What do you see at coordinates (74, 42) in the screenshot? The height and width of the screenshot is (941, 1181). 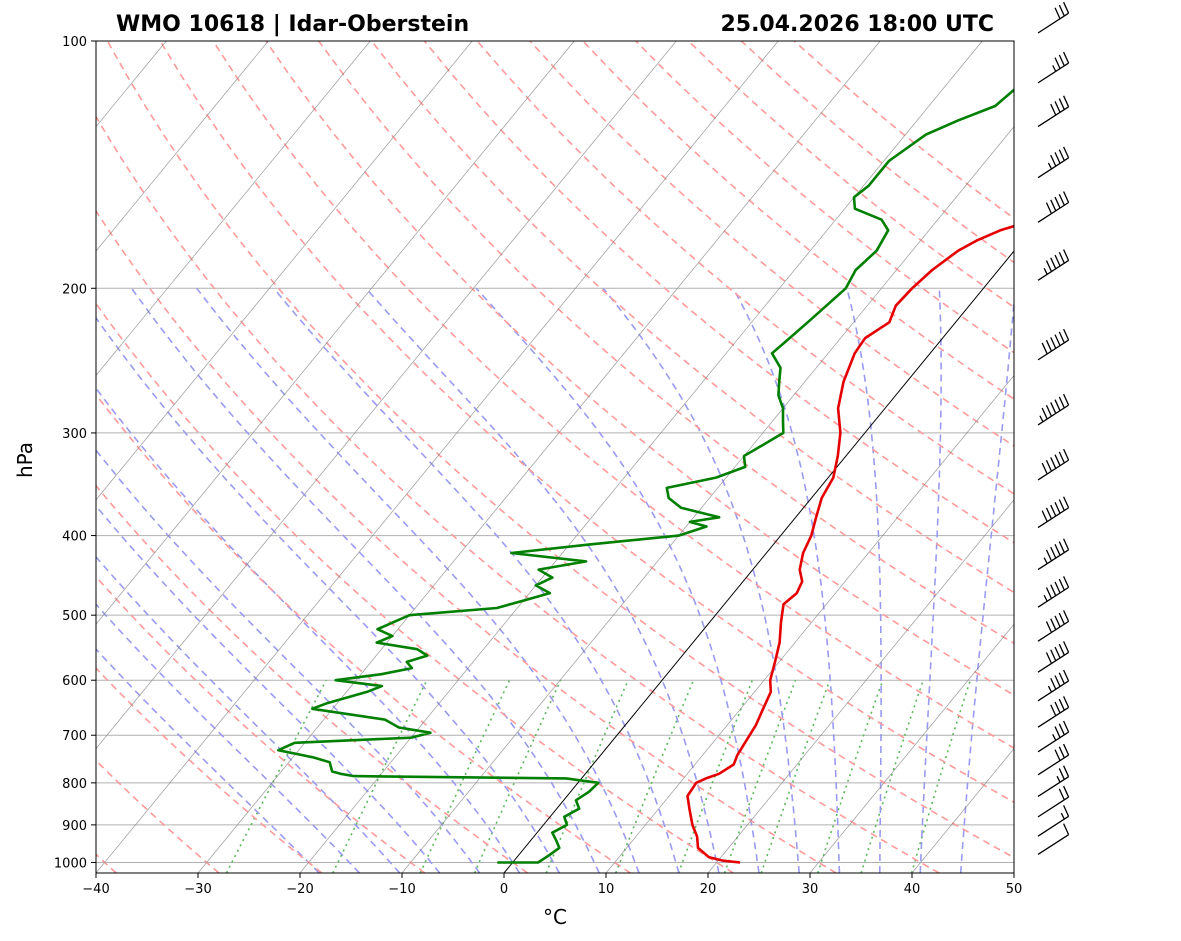 I see `y-tick-label: 100` at bounding box center [74, 42].